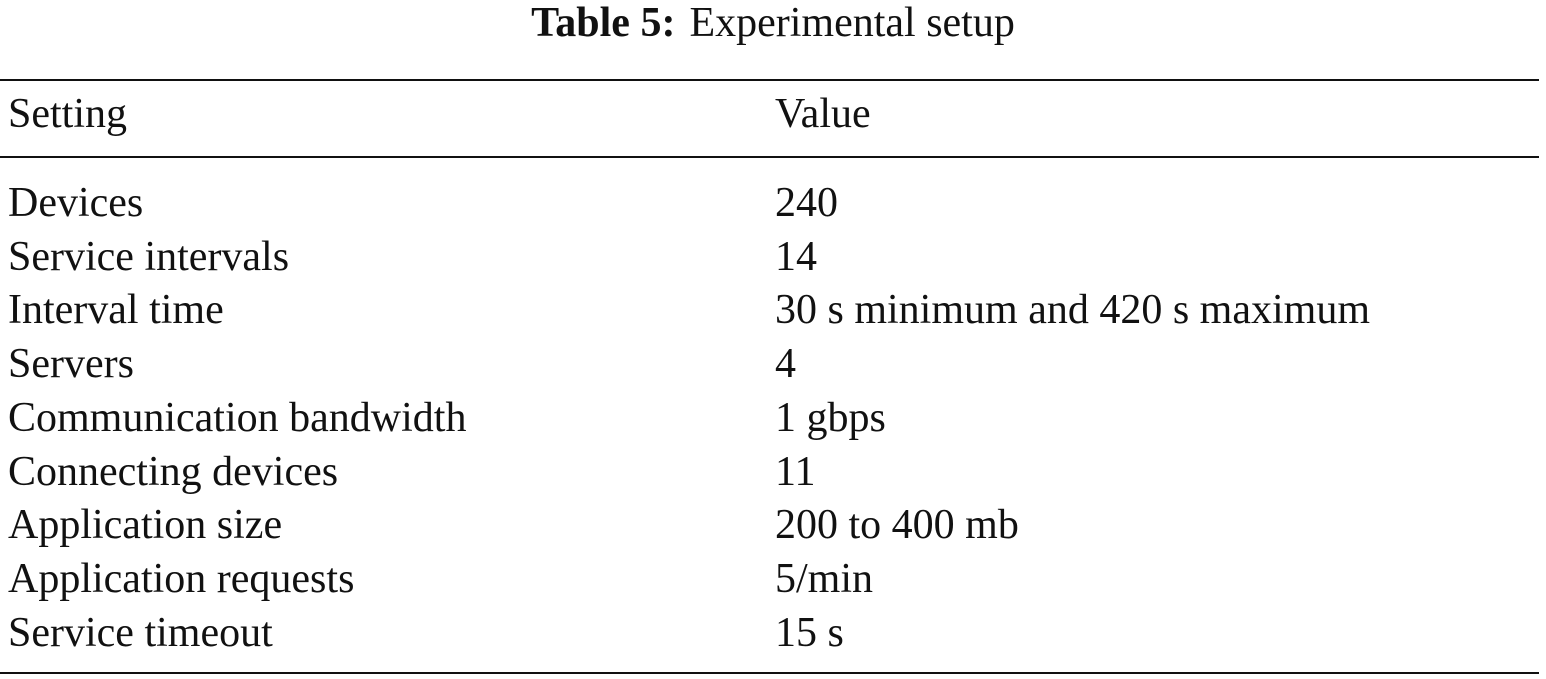 The image size is (1546, 679). What do you see at coordinates (1072, 310) in the screenshot?
I see `value-cell: 30 s minimum and 420 s maximum` at bounding box center [1072, 310].